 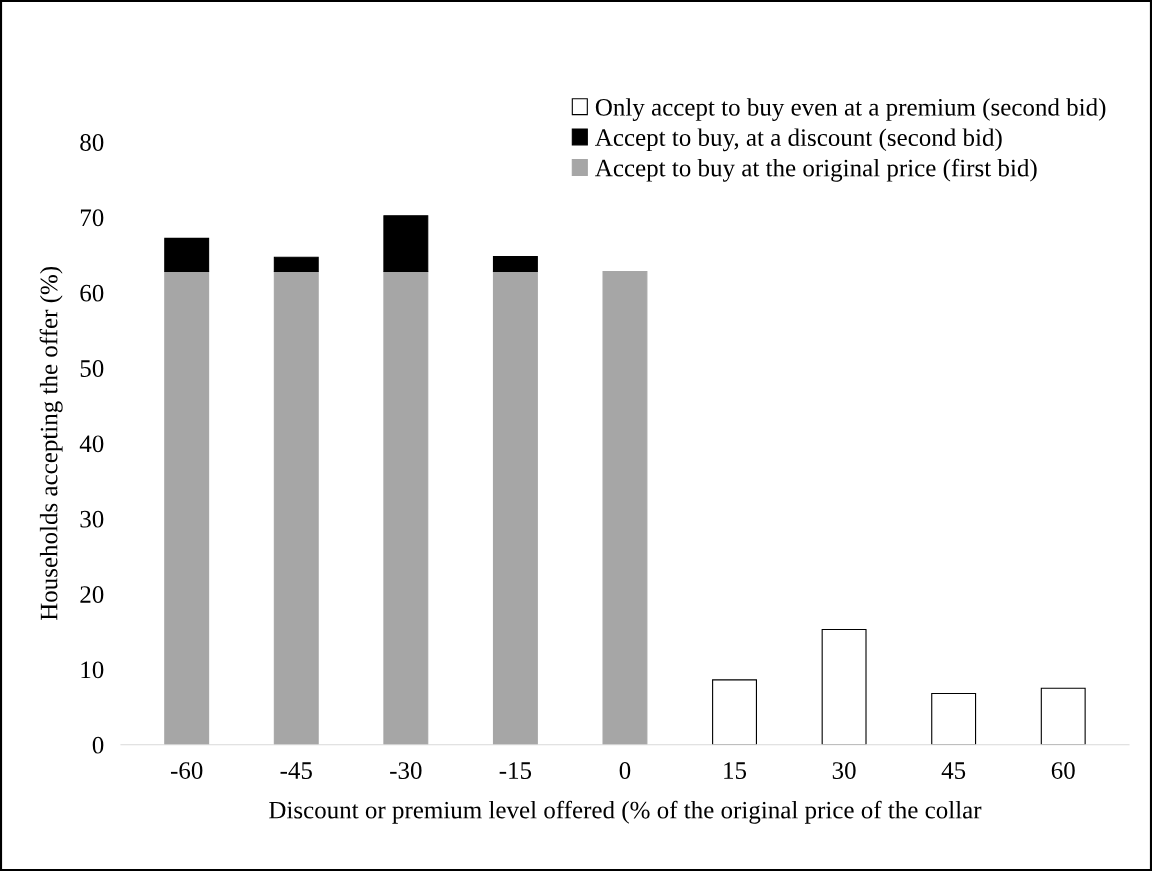 What do you see at coordinates (92, 218) in the screenshot?
I see `y-tick-label: 70` at bounding box center [92, 218].